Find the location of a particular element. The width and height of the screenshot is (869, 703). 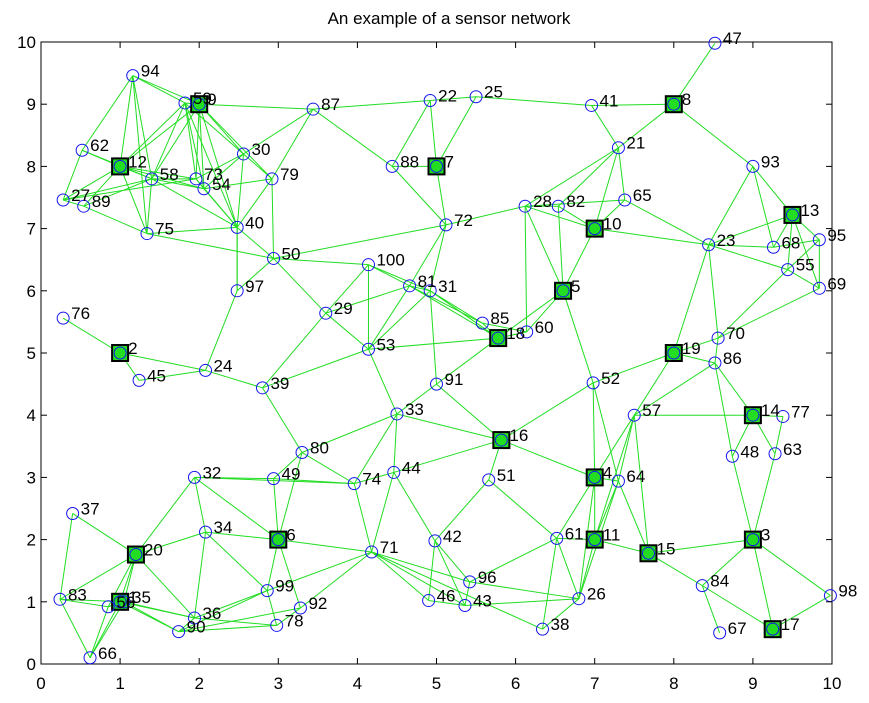

node-label-74: 74 is located at coordinates (371, 479).